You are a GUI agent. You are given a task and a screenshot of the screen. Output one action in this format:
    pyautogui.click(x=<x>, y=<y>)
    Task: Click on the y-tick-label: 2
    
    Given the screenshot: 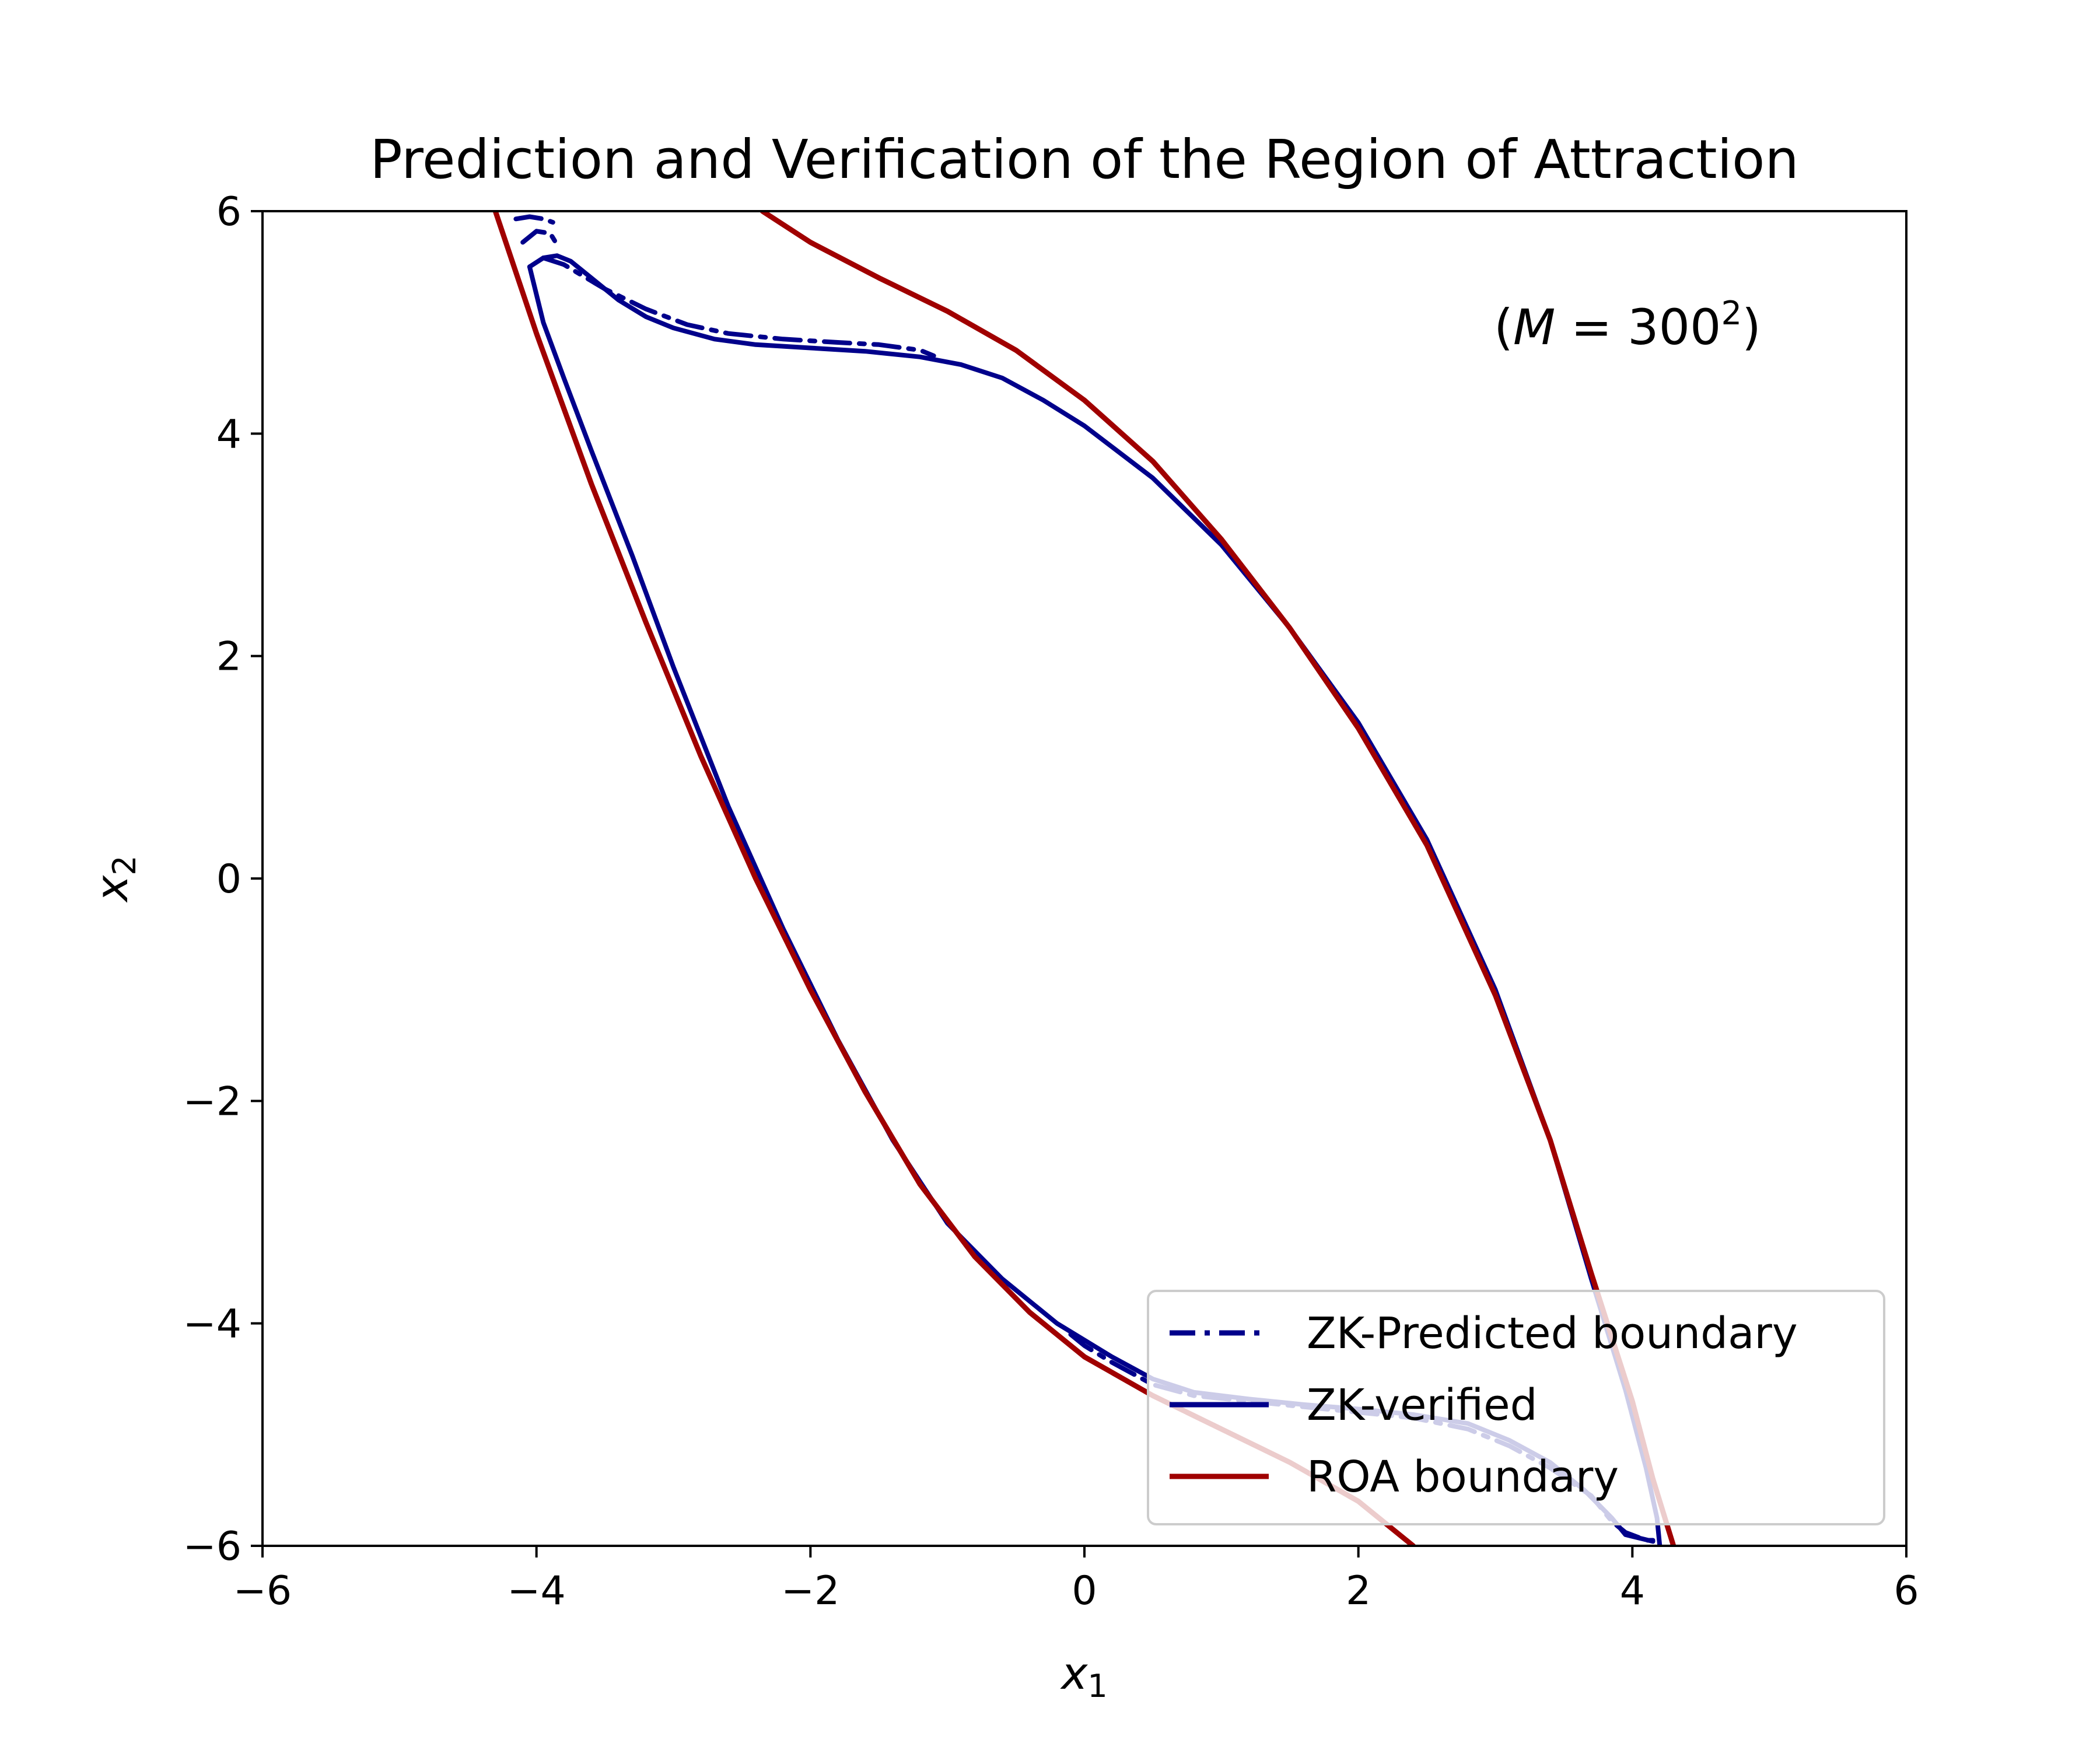 What is the action you would take?
    pyautogui.click(x=229, y=657)
    